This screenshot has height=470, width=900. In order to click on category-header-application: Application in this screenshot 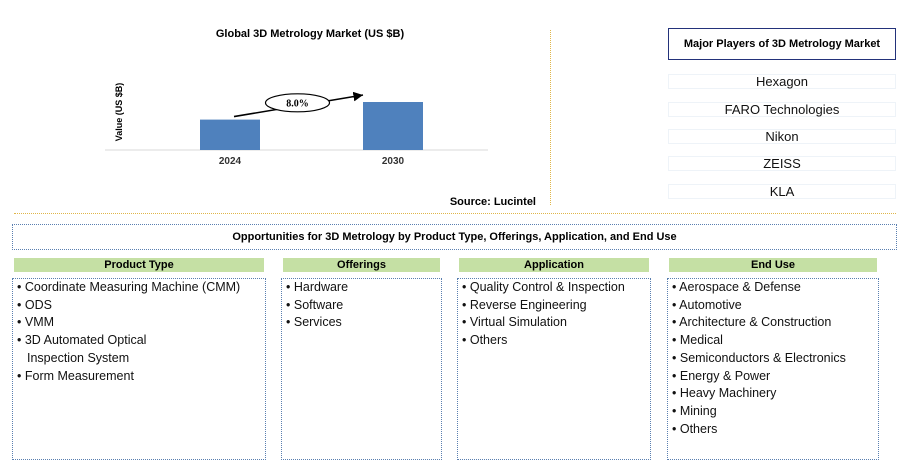, I will do `click(554, 265)`.